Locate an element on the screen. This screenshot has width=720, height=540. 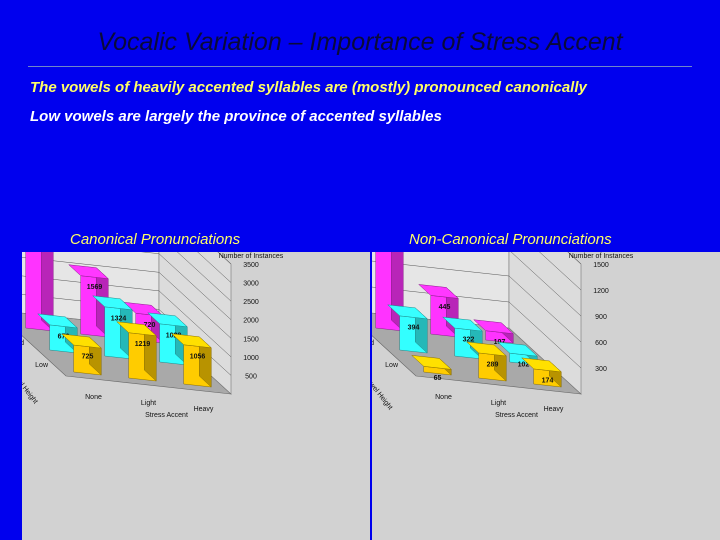
tick-label: 1000 is located at coordinates (251, 358).